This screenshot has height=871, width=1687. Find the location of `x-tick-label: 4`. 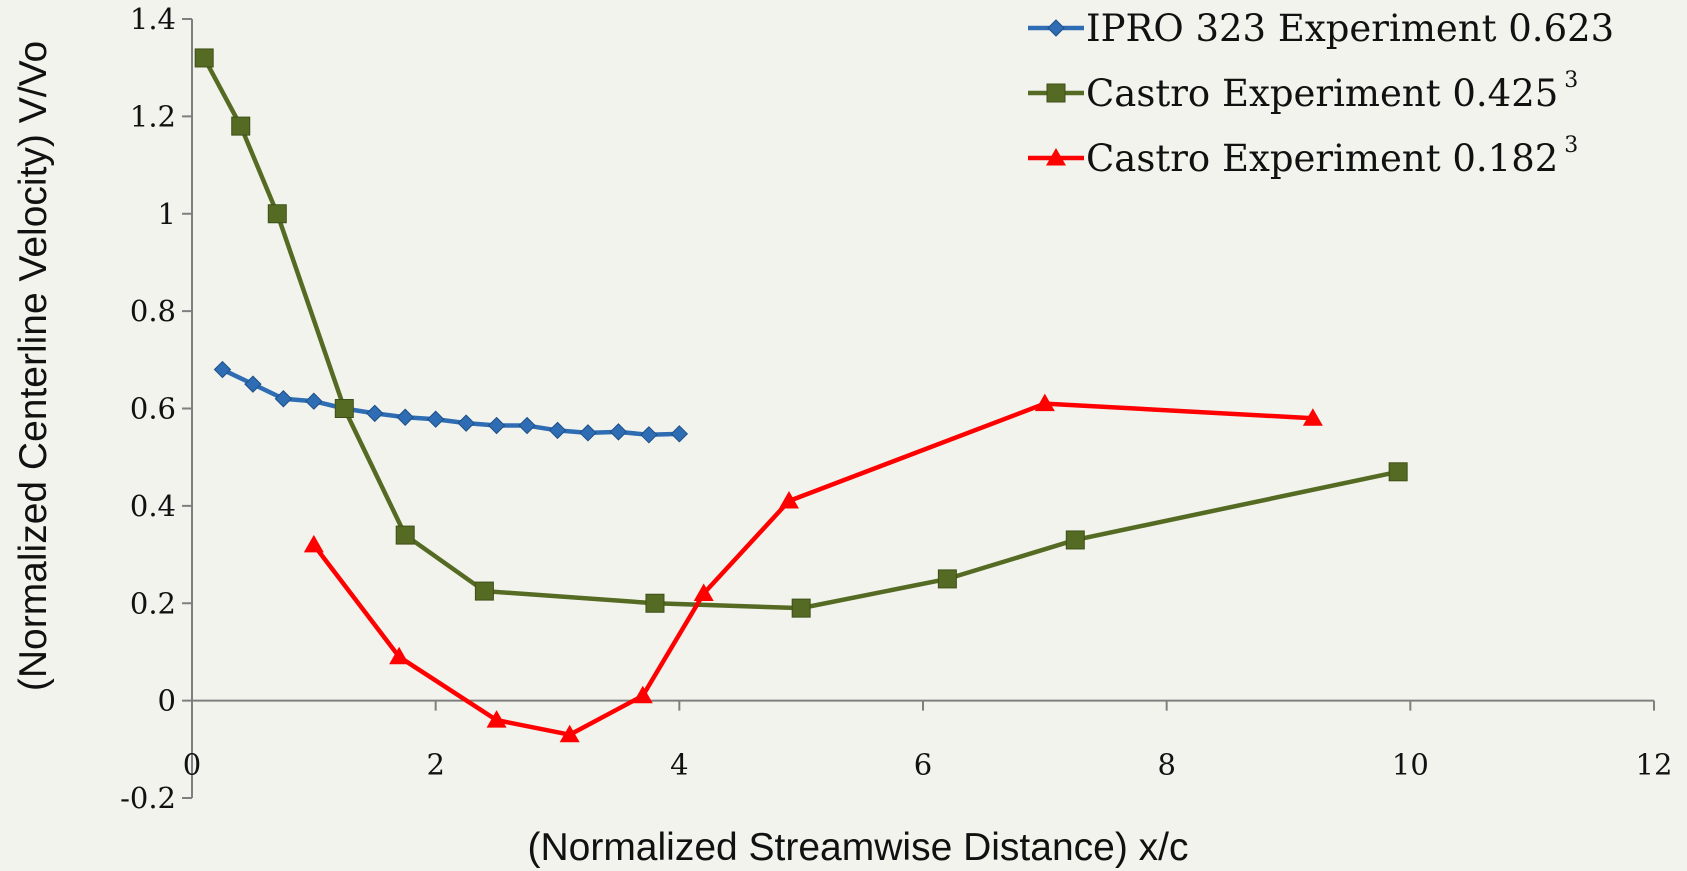

x-tick-label: 4 is located at coordinates (679, 765).